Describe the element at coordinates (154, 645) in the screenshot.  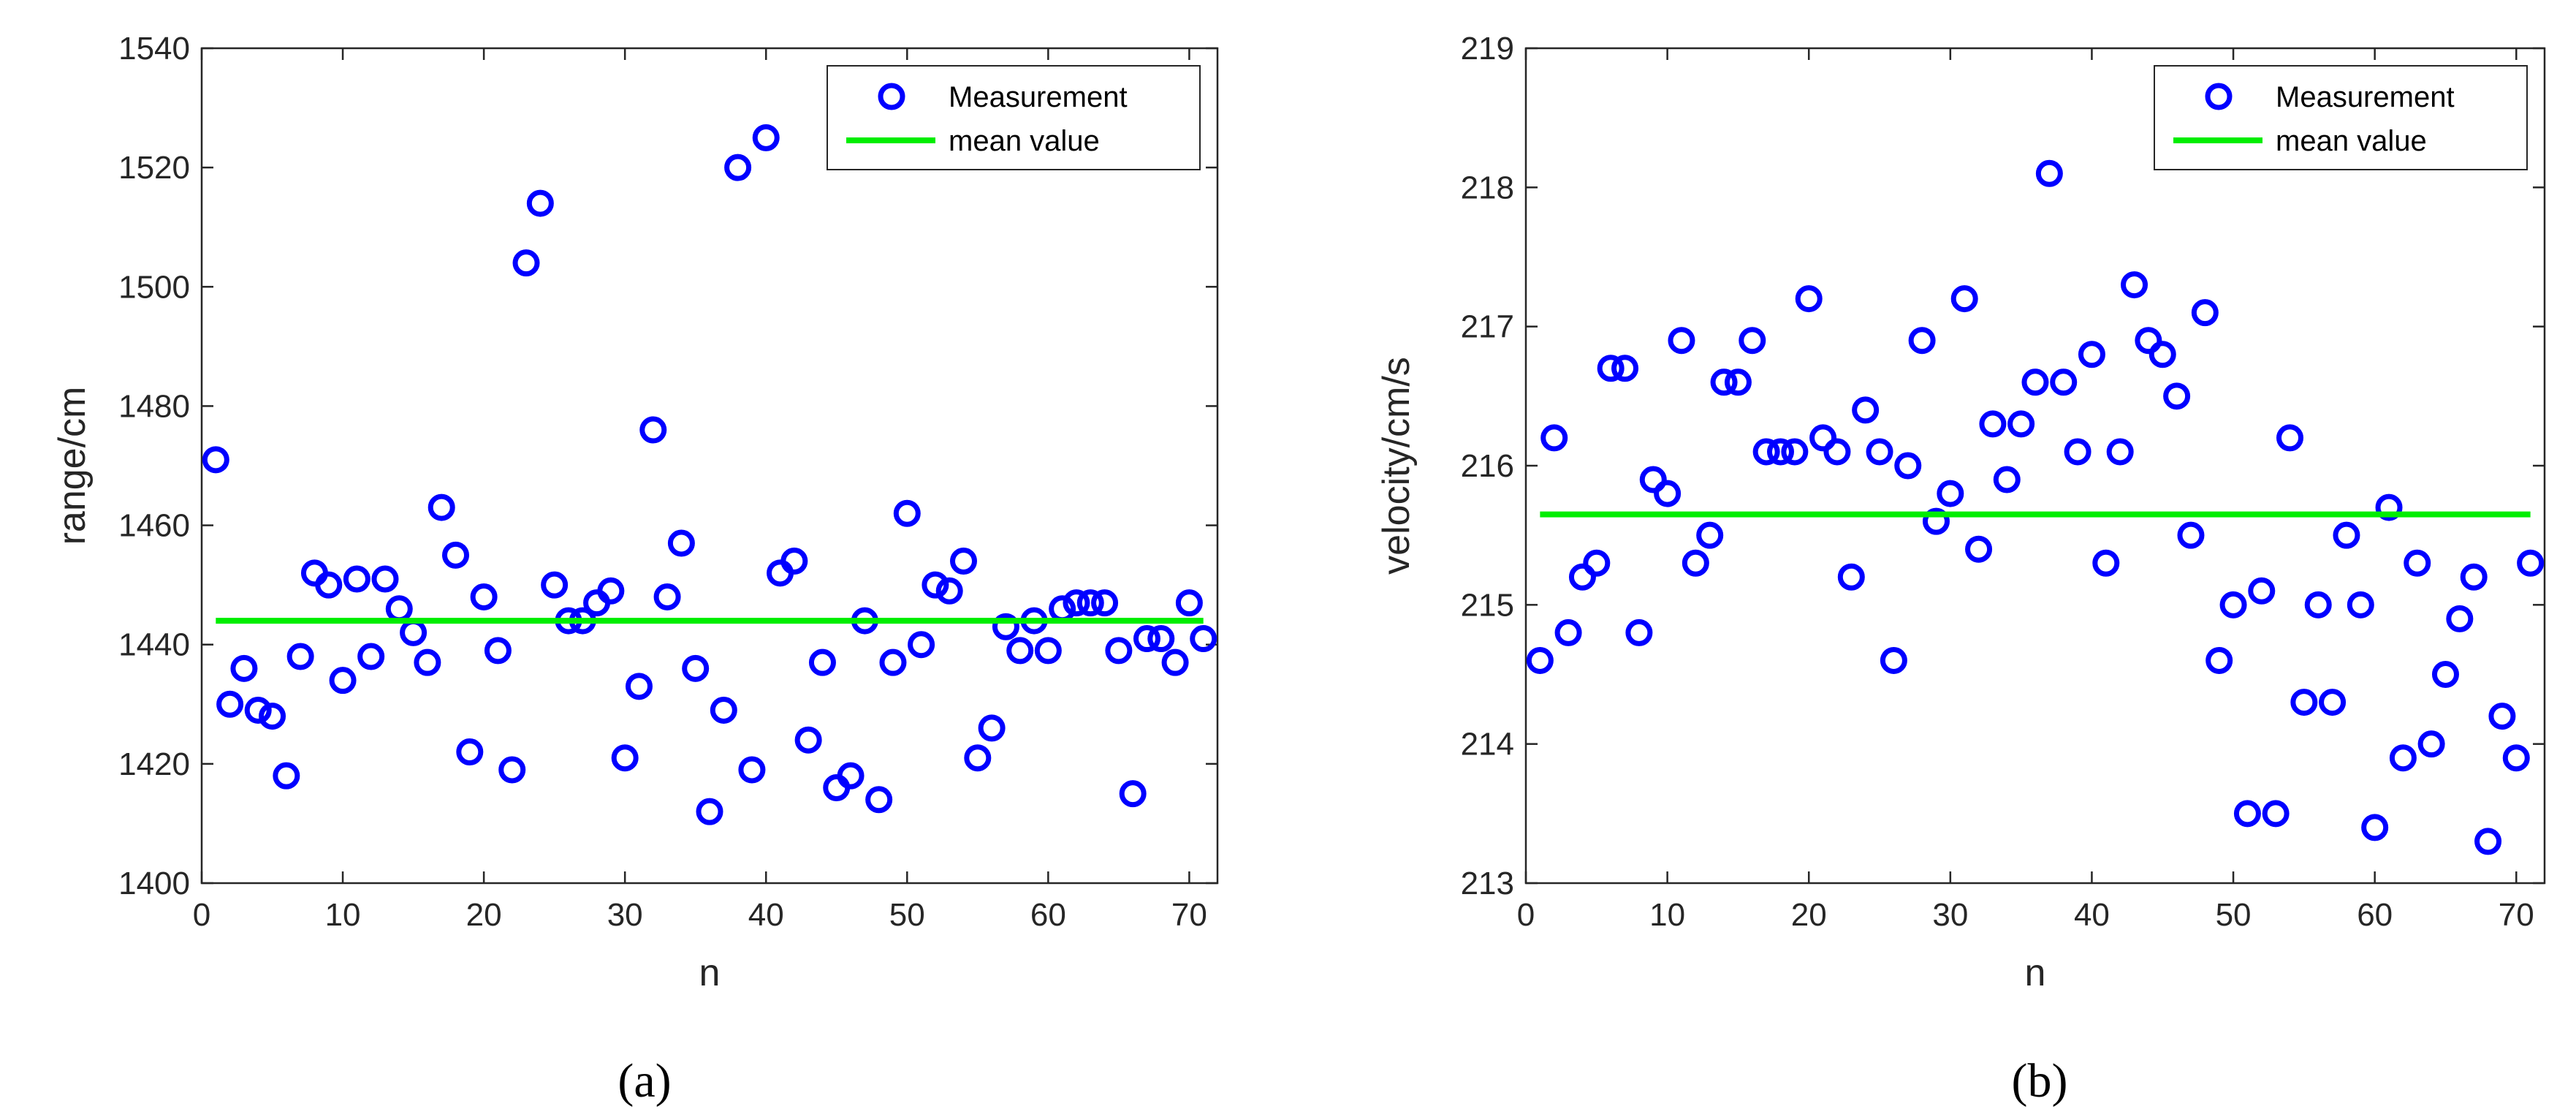
I see `y-tick-label: 1440` at that location.